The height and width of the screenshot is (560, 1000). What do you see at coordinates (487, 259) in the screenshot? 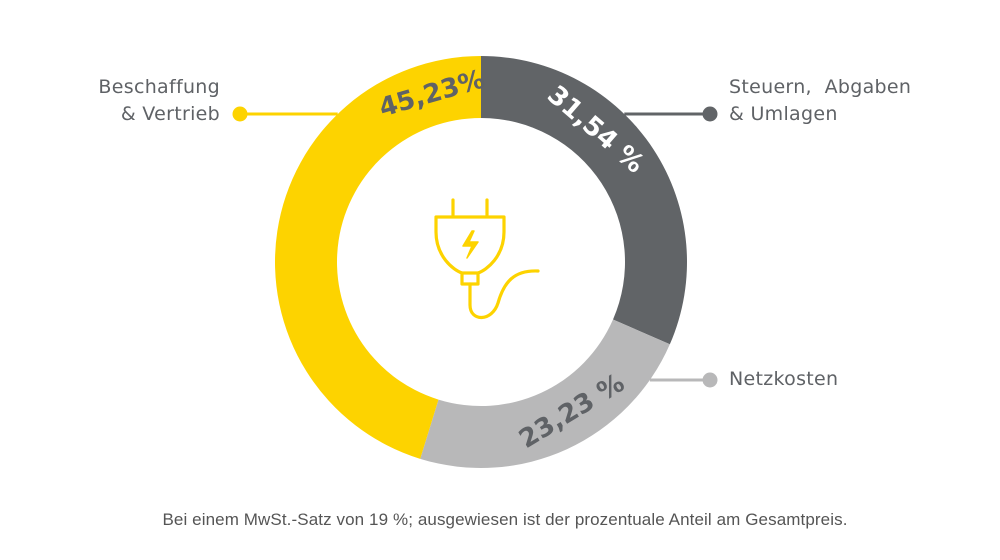
I see `power-plug-icon` at bounding box center [487, 259].